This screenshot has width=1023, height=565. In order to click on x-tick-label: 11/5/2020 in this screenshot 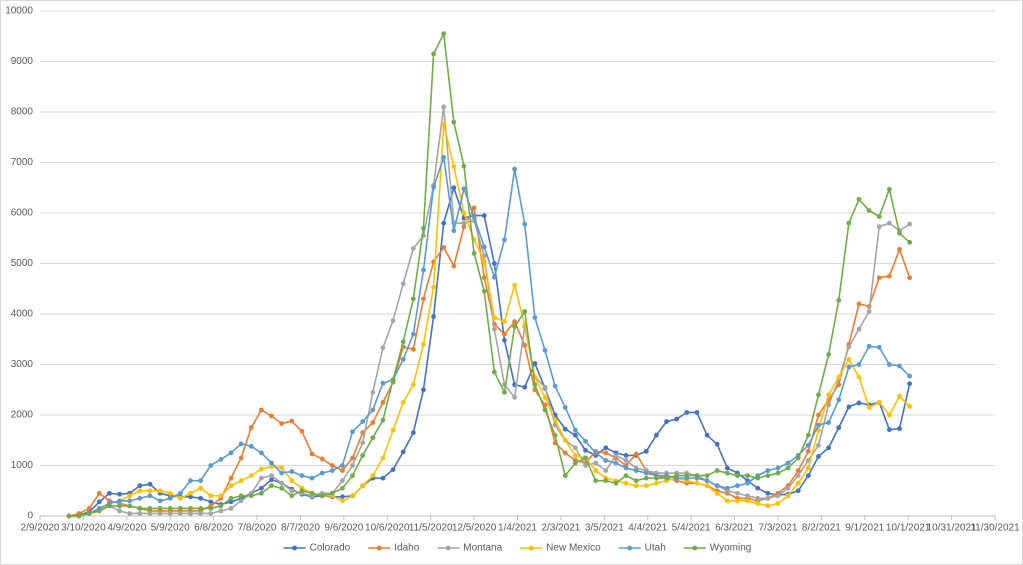, I will do `click(431, 528)`.